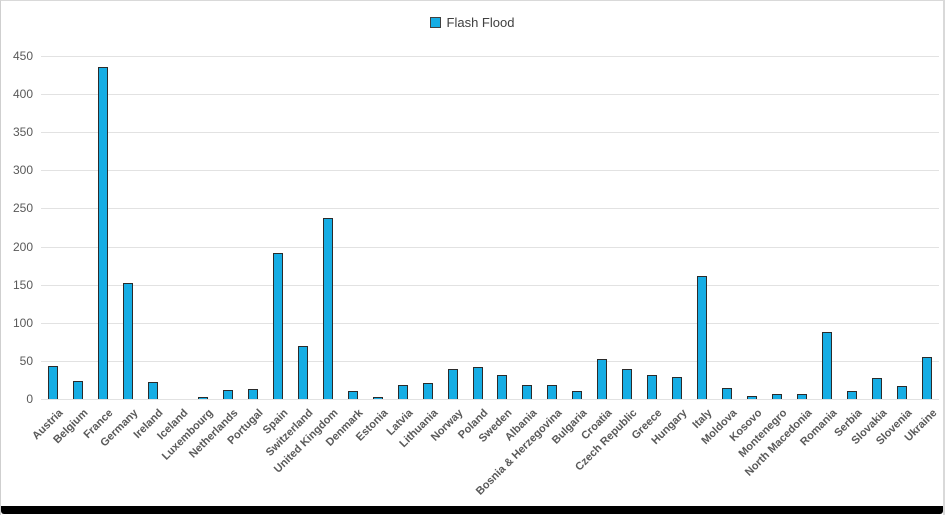 The image size is (945, 515). Describe the element at coordinates (527, 392) in the screenshot. I see `bar-albania` at that location.